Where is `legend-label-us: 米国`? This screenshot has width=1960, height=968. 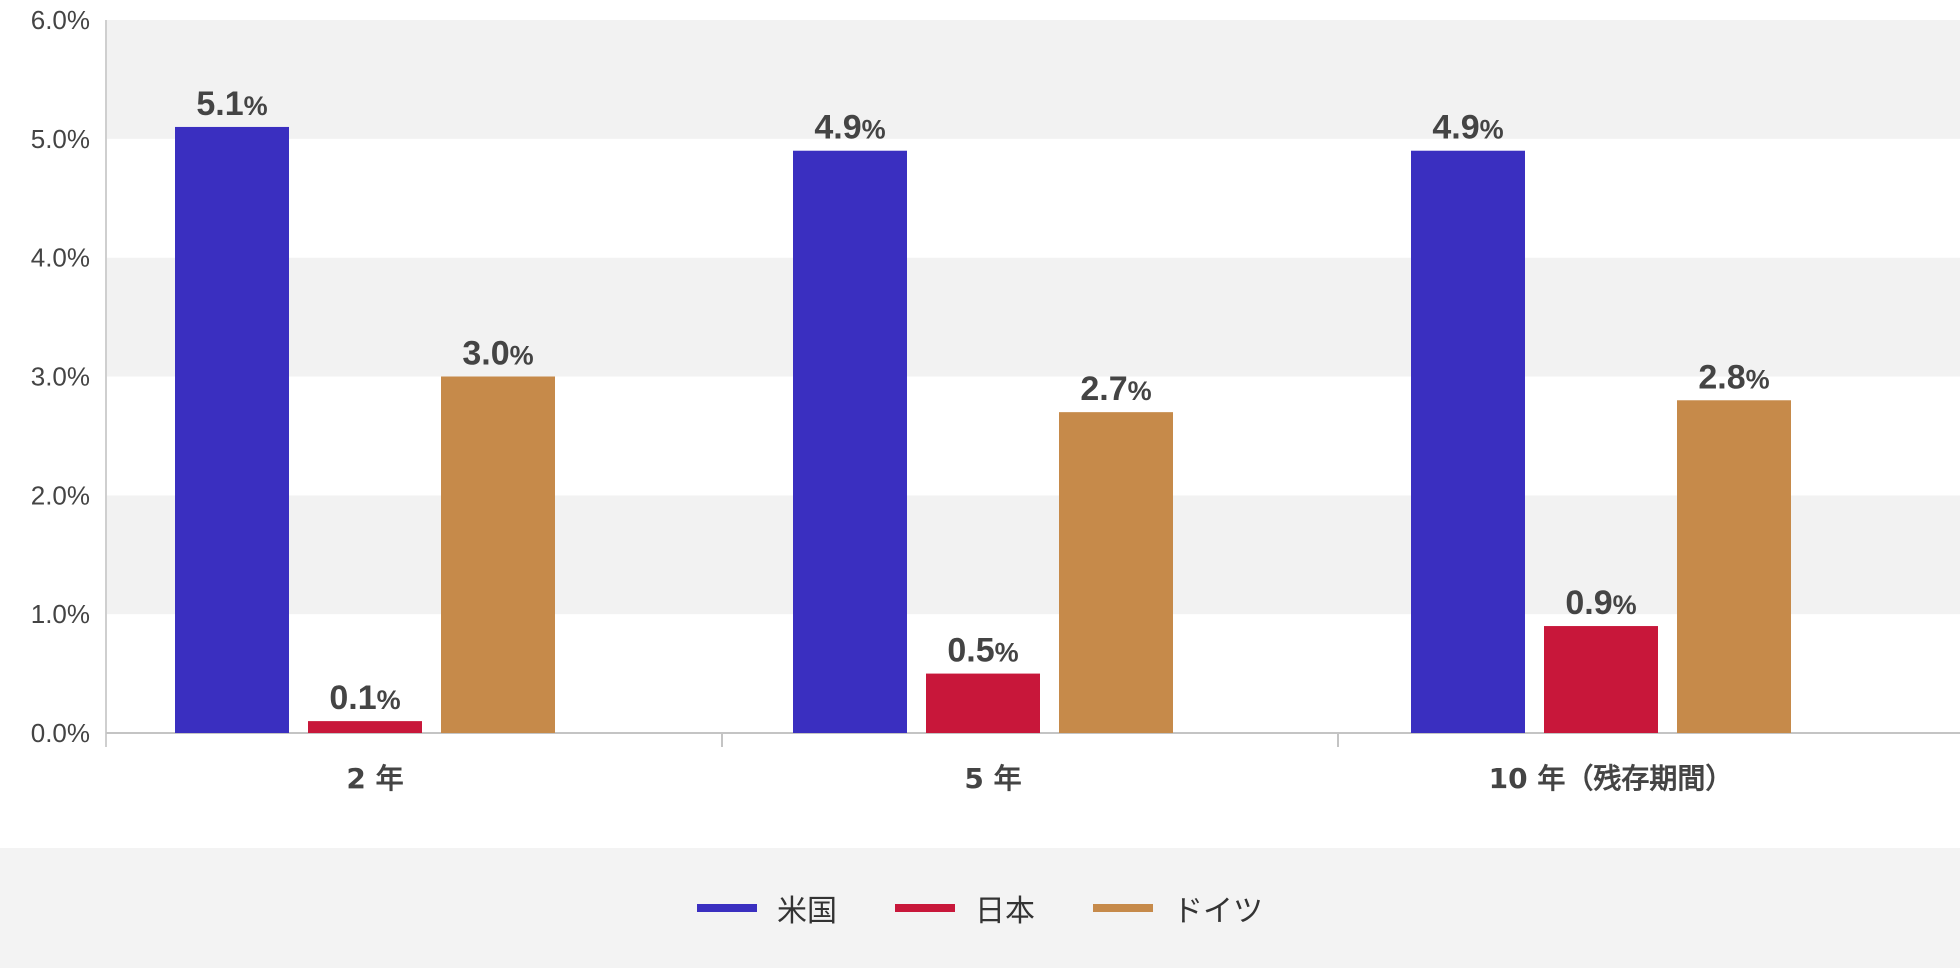 legend-label-us: 米国 is located at coordinates (807, 911).